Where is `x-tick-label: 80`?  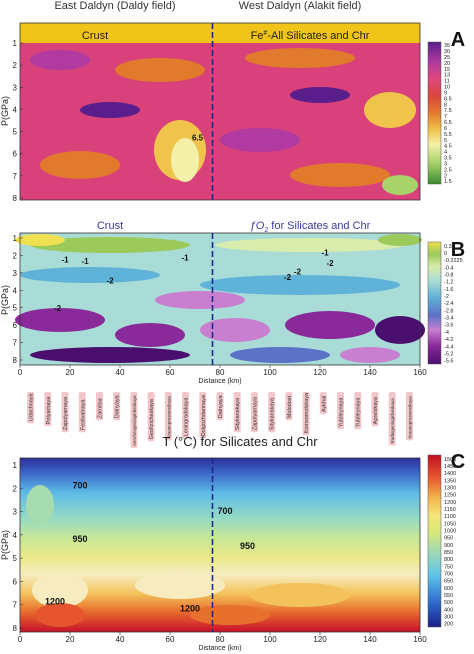 x-tick-label: 80 is located at coordinates (220, 372).